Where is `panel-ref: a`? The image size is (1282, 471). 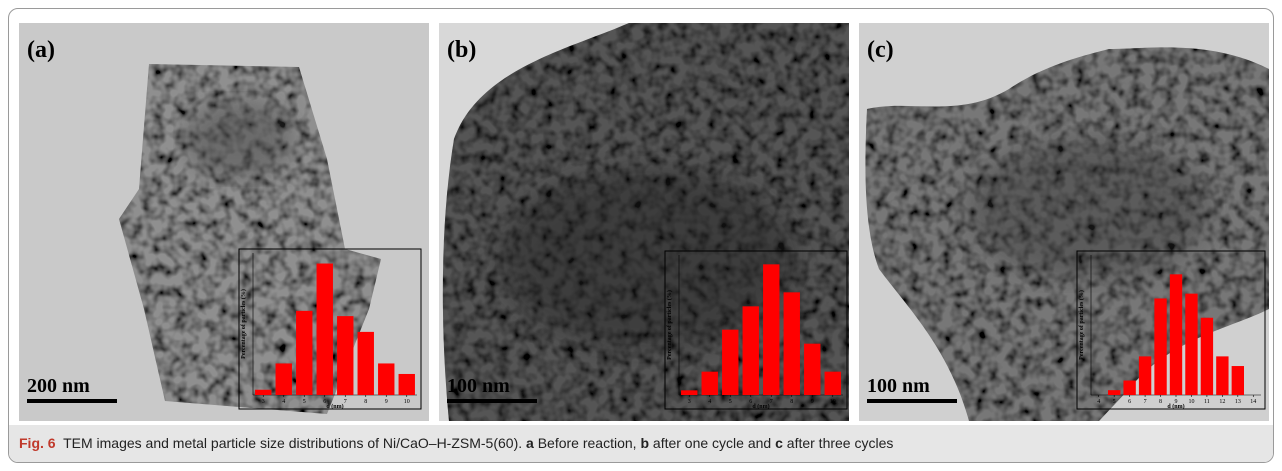
panel-ref: a is located at coordinates (530, 443).